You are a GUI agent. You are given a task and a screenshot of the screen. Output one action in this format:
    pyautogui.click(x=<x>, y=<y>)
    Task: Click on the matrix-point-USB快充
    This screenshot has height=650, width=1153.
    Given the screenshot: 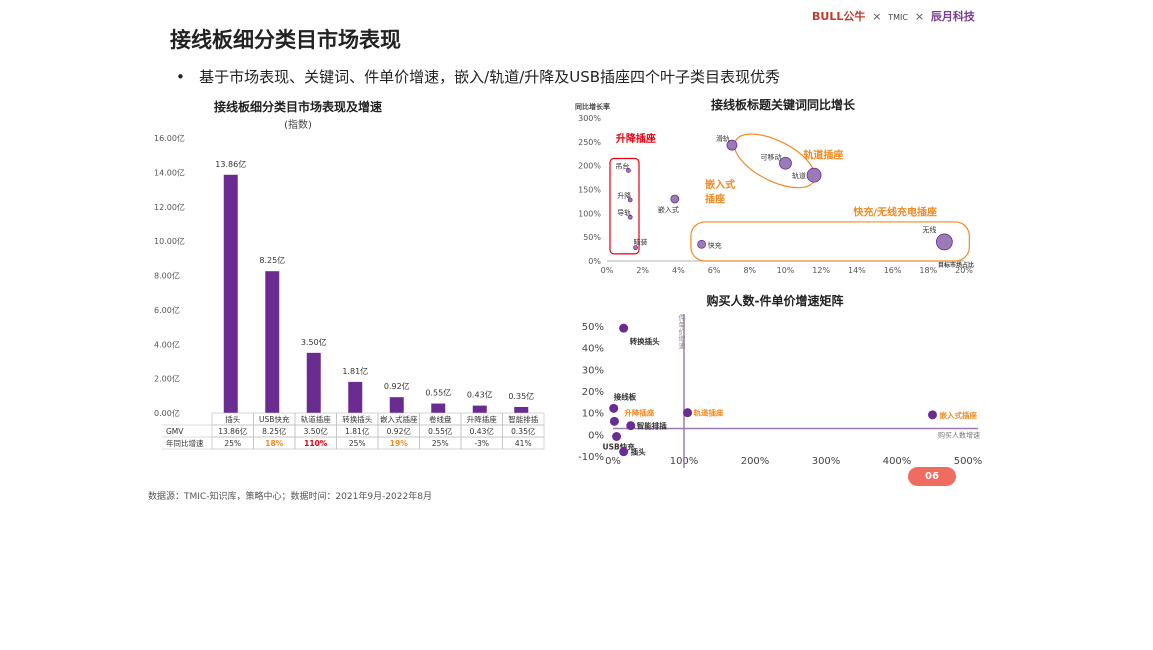 What is the action you would take?
    pyautogui.click(x=617, y=436)
    